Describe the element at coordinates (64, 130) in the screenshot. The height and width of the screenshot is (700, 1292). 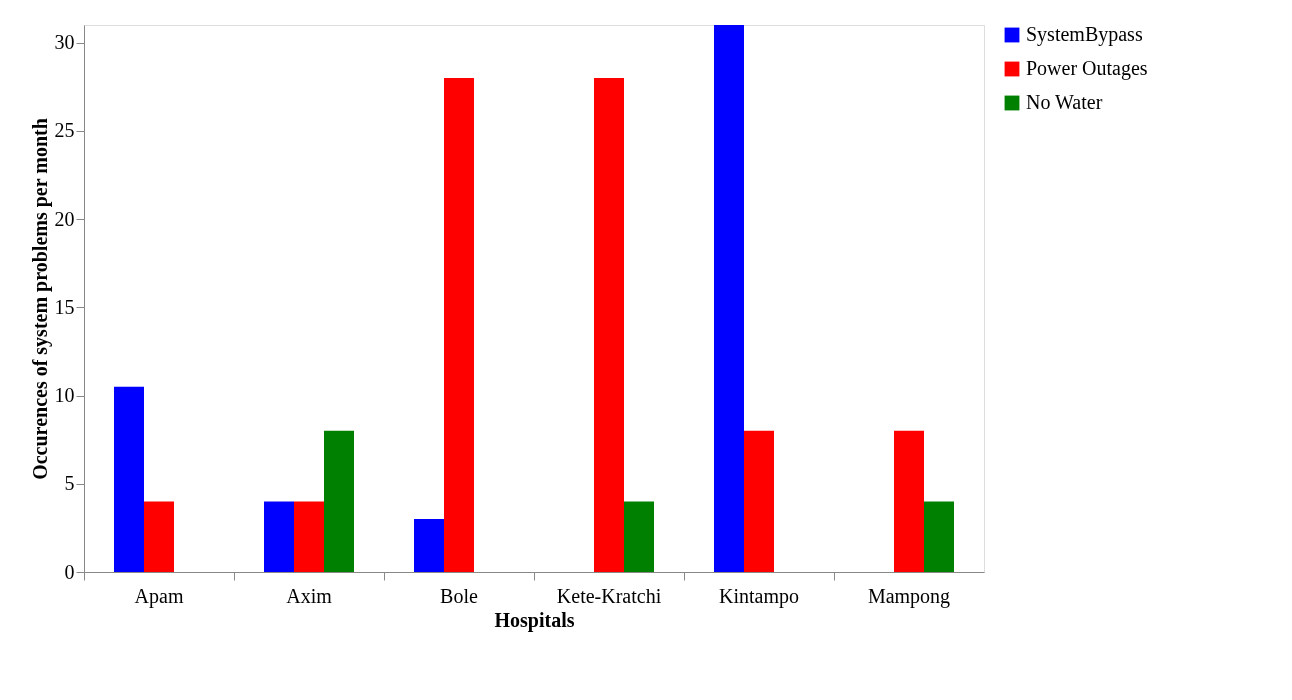
I see `y-tick-label: 25` at that location.